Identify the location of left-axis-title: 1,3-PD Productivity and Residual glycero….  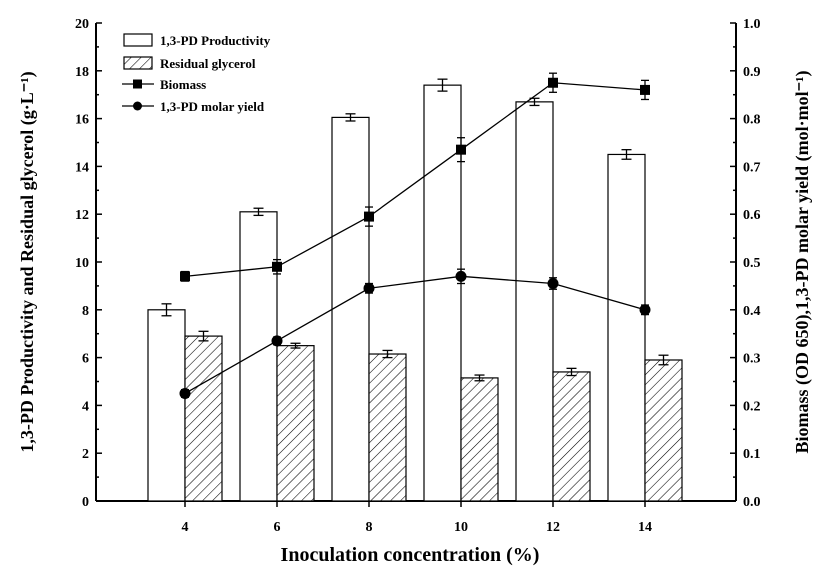
(27, 261).